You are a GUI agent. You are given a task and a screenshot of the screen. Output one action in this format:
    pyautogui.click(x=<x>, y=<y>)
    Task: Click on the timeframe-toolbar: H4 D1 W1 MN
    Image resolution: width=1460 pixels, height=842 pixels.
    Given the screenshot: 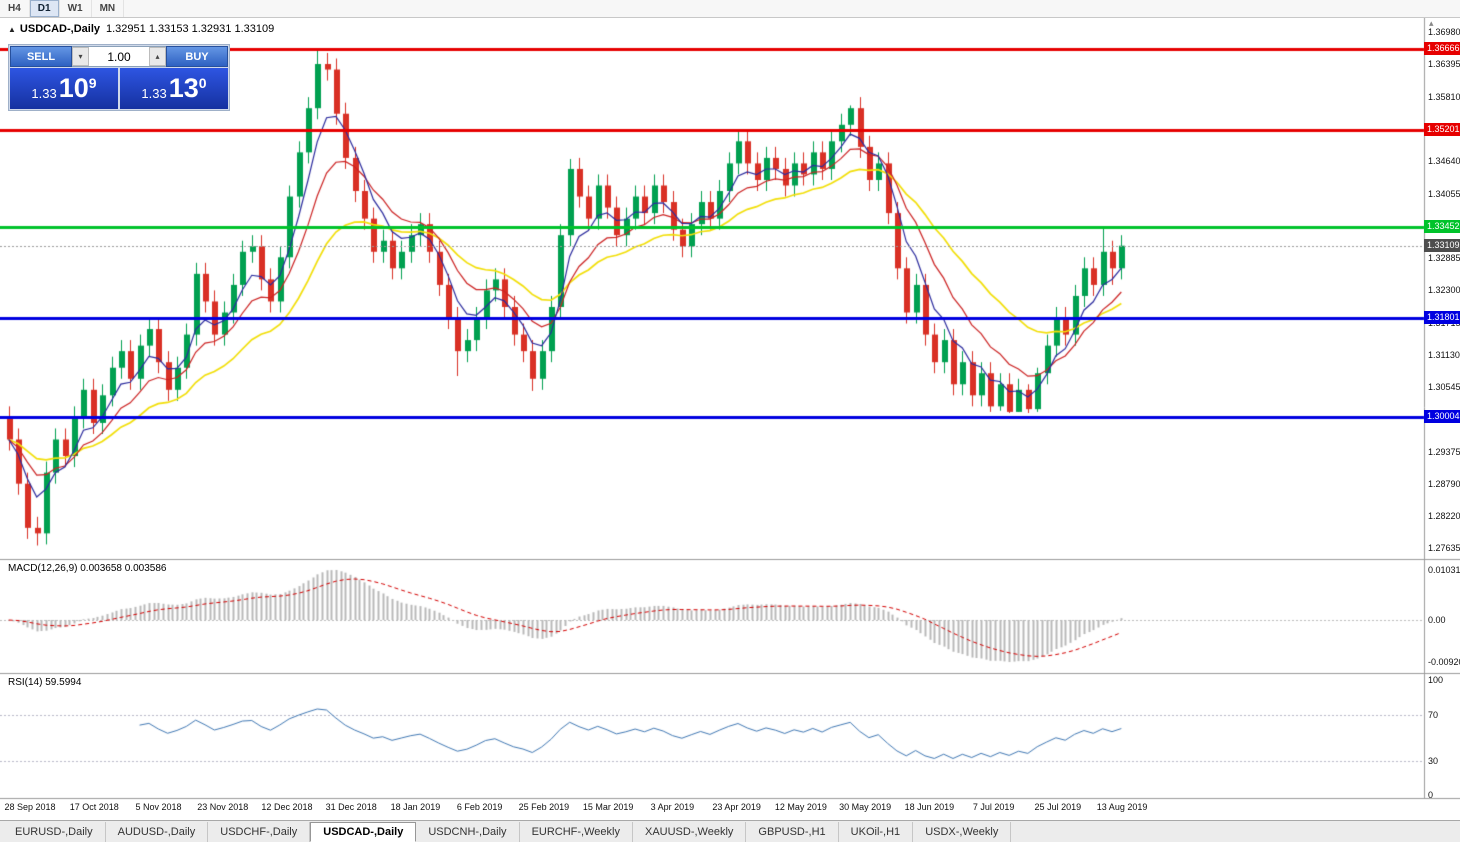 What is the action you would take?
    pyautogui.click(x=730, y=9)
    